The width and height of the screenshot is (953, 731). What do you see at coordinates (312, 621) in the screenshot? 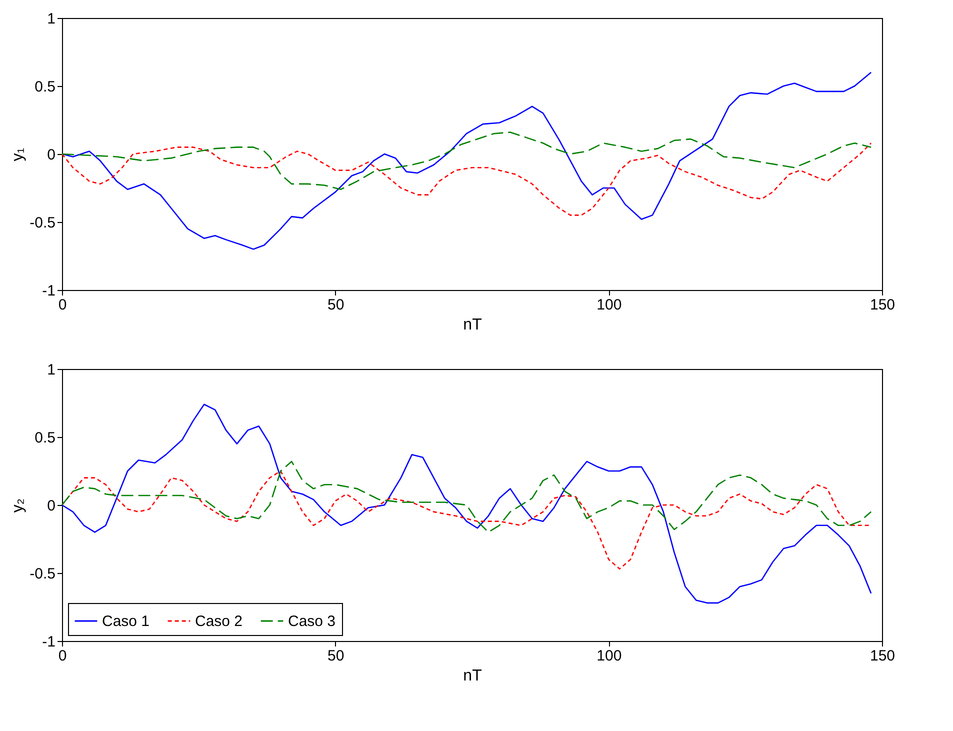
I see `legend-label: Caso 3` at bounding box center [312, 621].